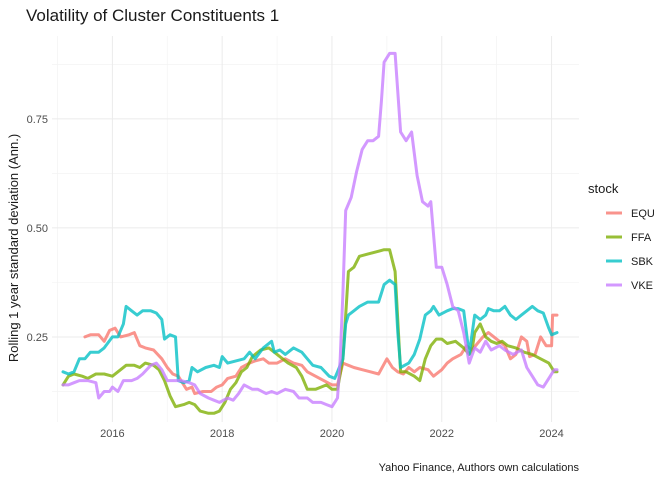 The image size is (672, 480). I want to click on x-tick-labels: 2016 2018 2020 2022 2024, so click(332, 434).